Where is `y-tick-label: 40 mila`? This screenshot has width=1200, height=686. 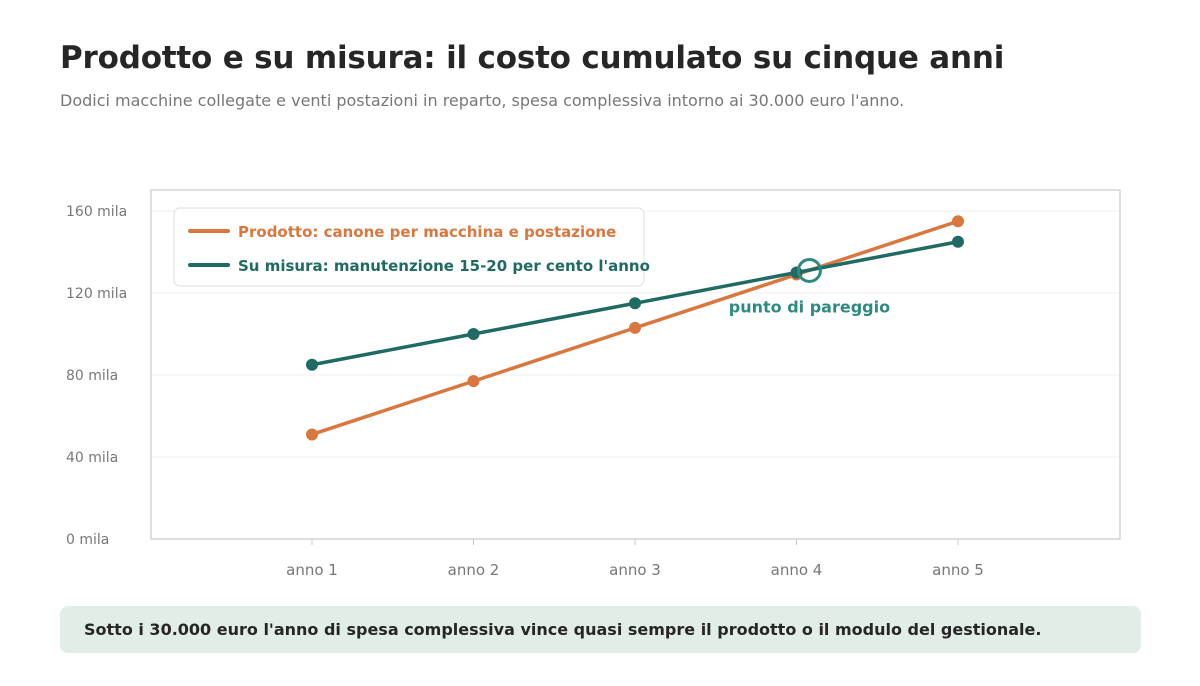
y-tick-label: 40 mila is located at coordinates (92, 458).